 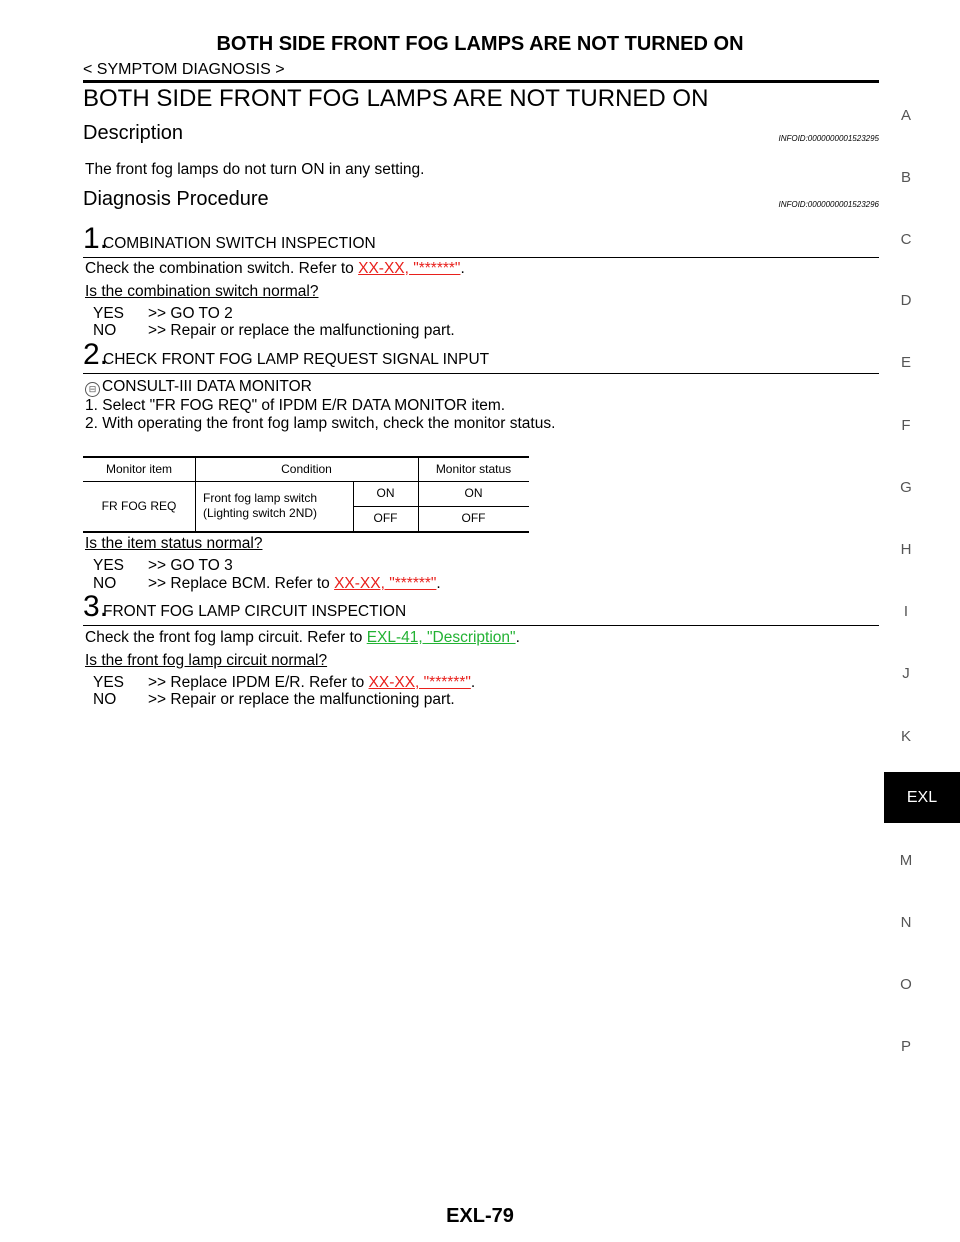 What do you see at coordinates (473, 518) in the screenshot?
I see `table-cell-status: OFF` at bounding box center [473, 518].